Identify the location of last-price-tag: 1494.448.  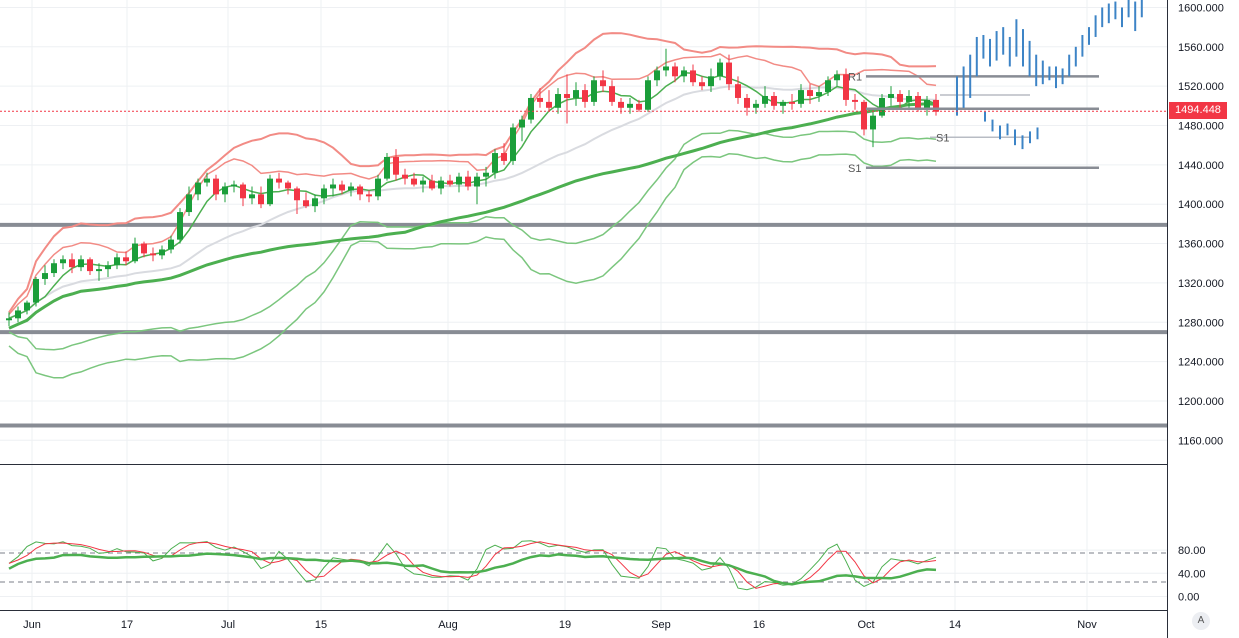
(1198, 110).